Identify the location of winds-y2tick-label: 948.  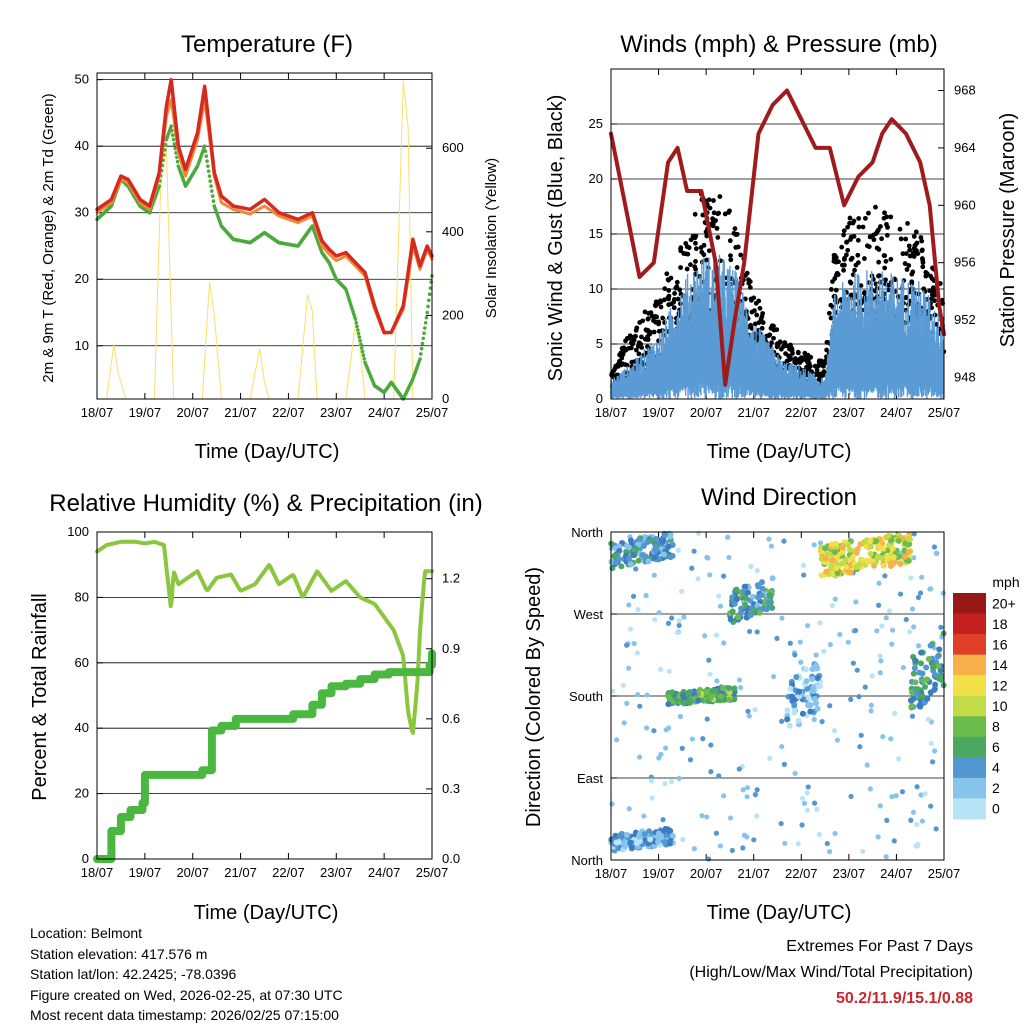
(965, 376).